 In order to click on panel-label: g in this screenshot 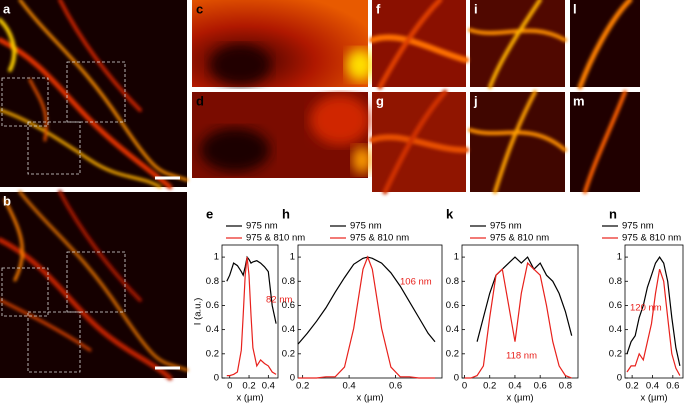, I will do `click(380, 100)`.